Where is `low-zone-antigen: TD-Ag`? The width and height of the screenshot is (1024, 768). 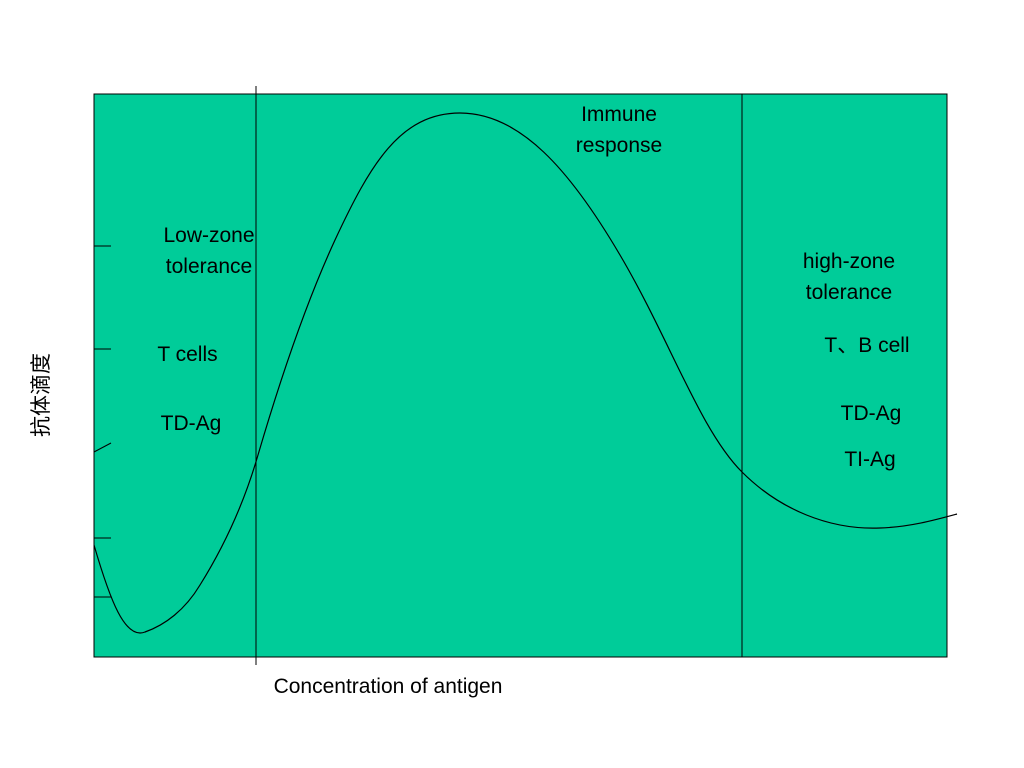 low-zone-antigen: TD-Ag is located at coordinates (191, 423).